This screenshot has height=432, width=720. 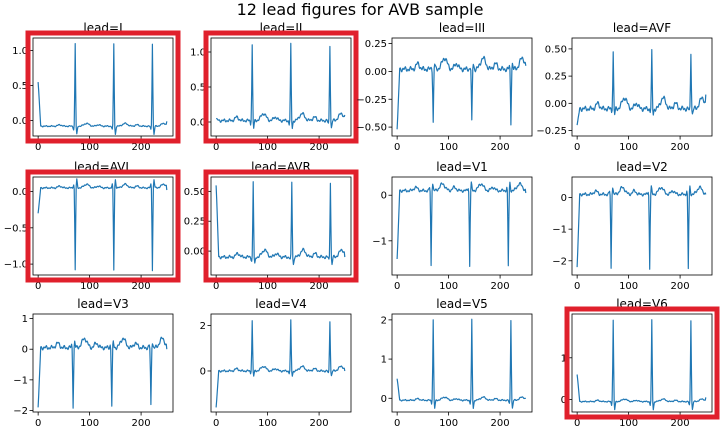 What do you see at coordinates (559, 261) in the screenshot?
I see `y-tick-label: −2` at bounding box center [559, 261].